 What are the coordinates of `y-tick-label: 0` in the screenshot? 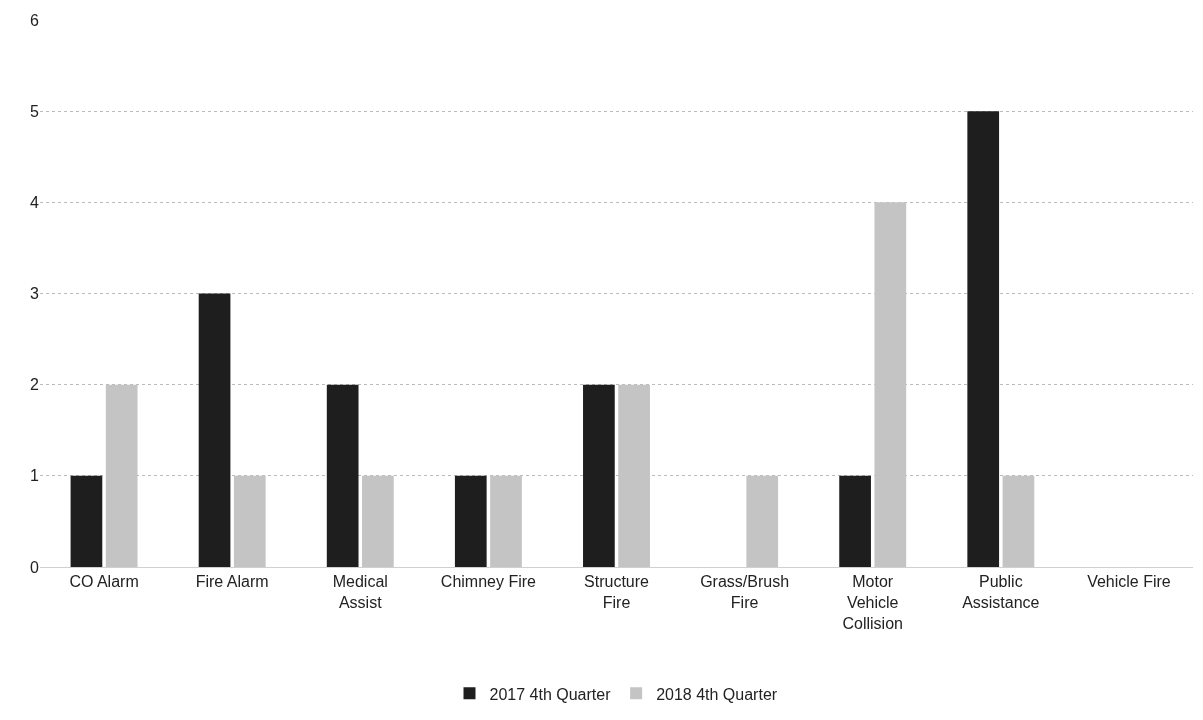 It's located at (35, 567).